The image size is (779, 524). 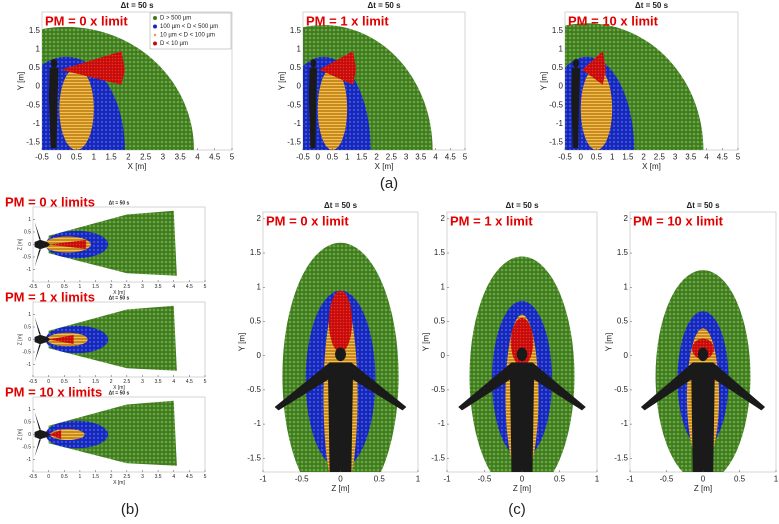 I want to click on x-tick-label: 3, so click(x=142, y=287).